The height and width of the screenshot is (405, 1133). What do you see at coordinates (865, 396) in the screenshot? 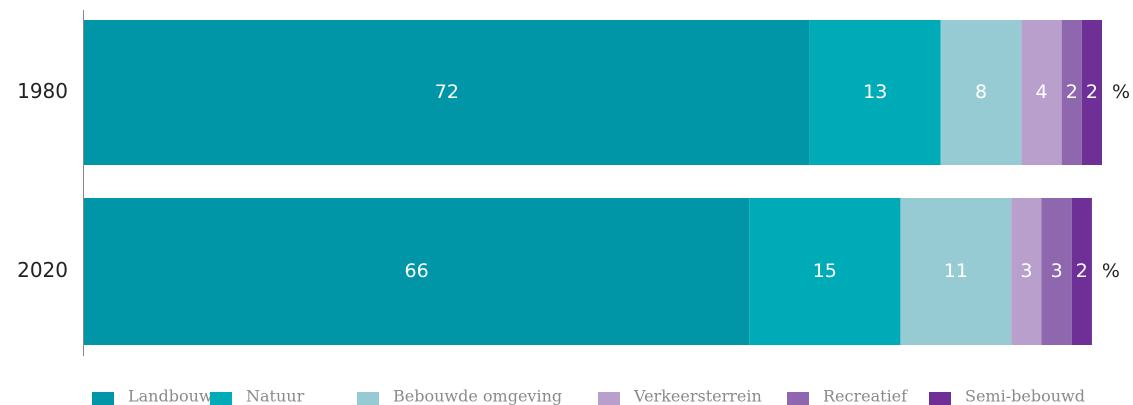
I see `legend-label: Recreatief` at bounding box center [865, 396].